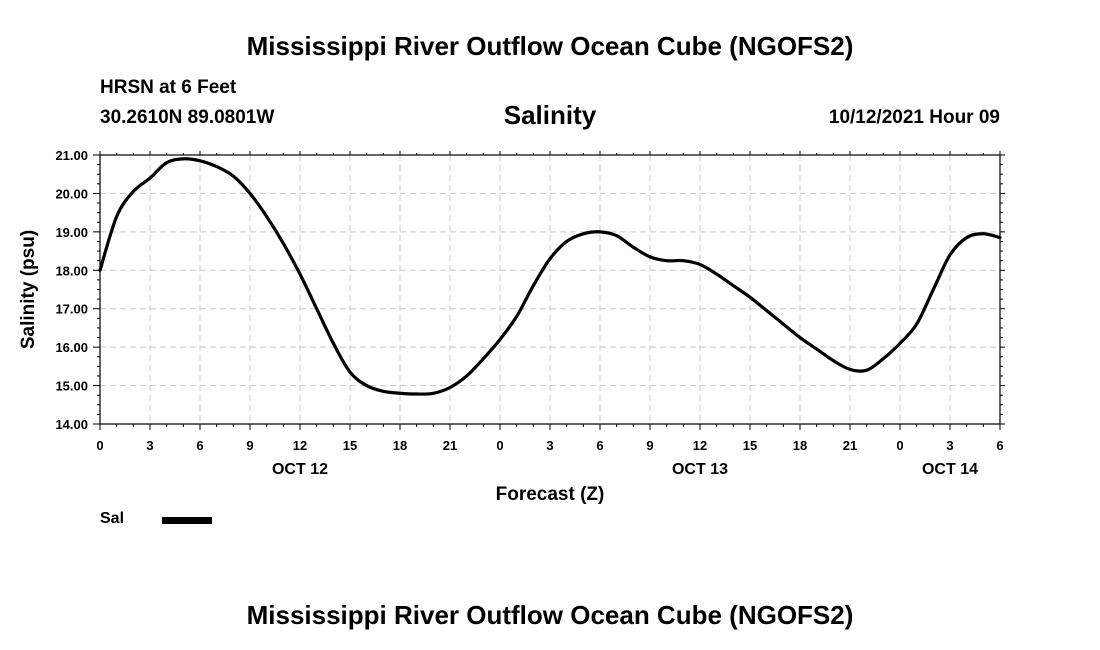  I want to click on date-label: OCT 14, so click(950, 469).